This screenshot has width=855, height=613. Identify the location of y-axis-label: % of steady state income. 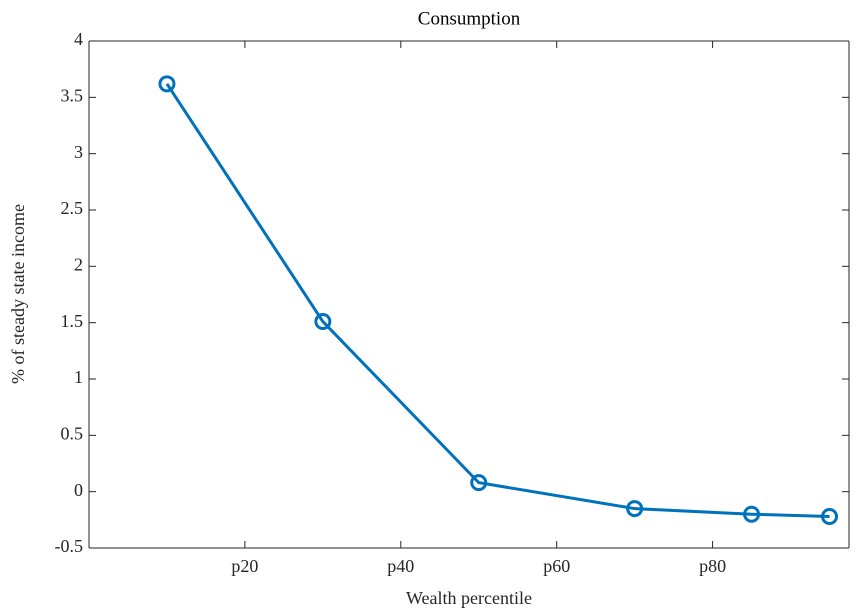
(18, 294).